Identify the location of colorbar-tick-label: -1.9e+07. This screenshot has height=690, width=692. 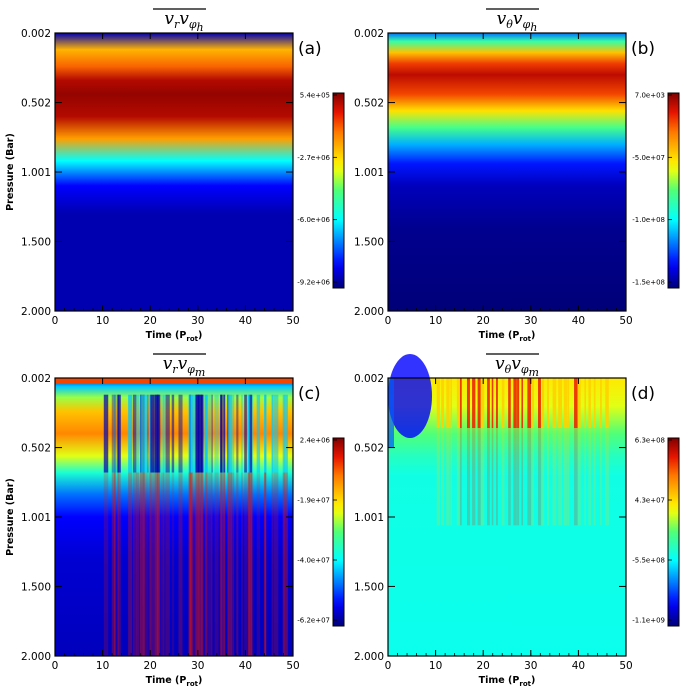
(313, 501).